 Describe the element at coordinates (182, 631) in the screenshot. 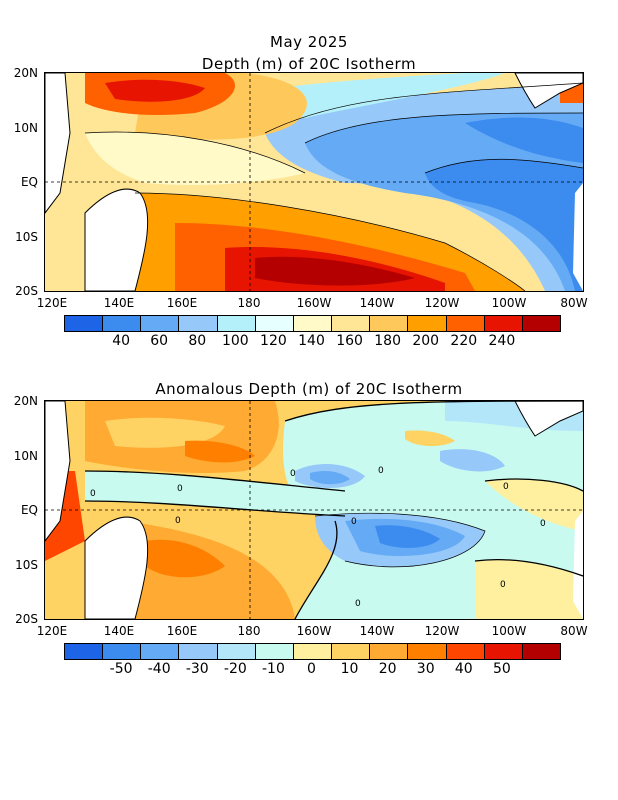

I see `bottom-lon-label: 160E` at that location.